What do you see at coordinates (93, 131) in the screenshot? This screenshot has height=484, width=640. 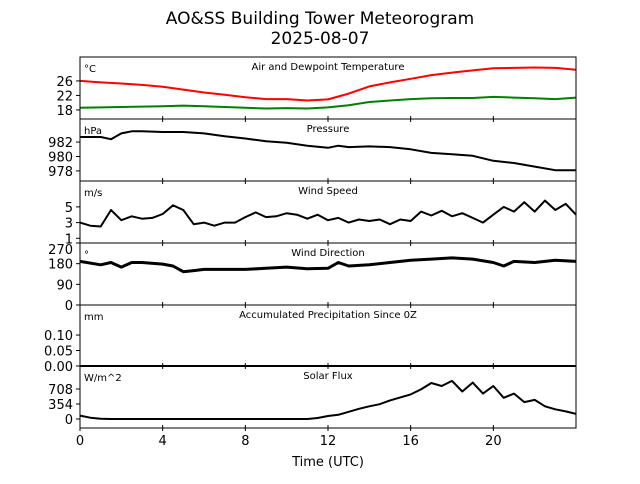 I see `panel-unit-label: hPa` at bounding box center [93, 131].